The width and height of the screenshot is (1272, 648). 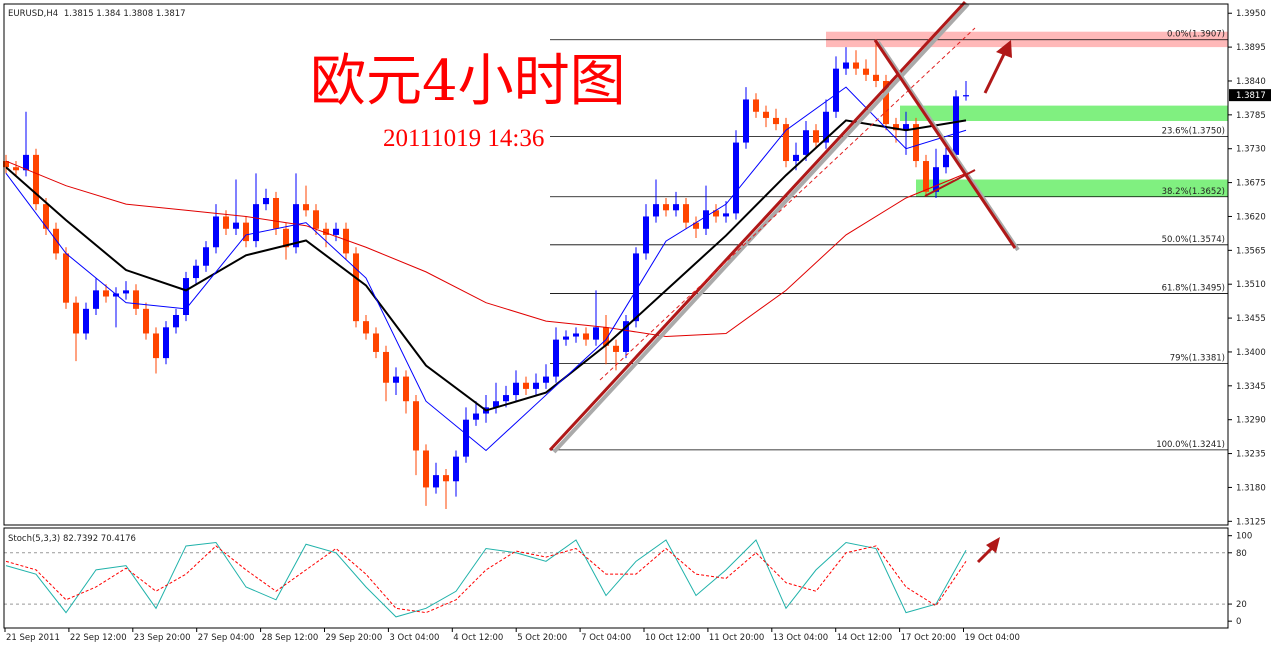 I want to click on price-zone, so click(x=1064, y=113).